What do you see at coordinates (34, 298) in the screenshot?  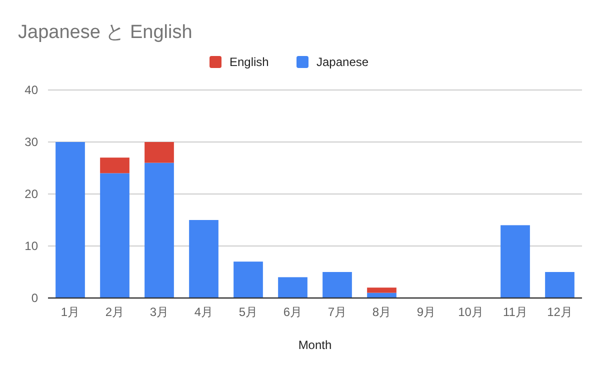 I see `y-tick-label: 0` at bounding box center [34, 298].